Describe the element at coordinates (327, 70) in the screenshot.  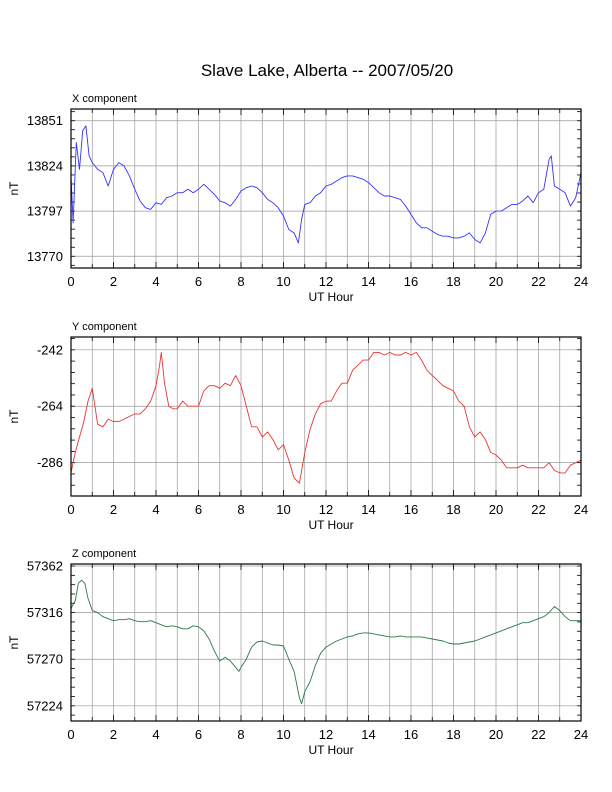
I see `figure-title: Slave Lake, Alberta -- 2007/05/20` at that location.